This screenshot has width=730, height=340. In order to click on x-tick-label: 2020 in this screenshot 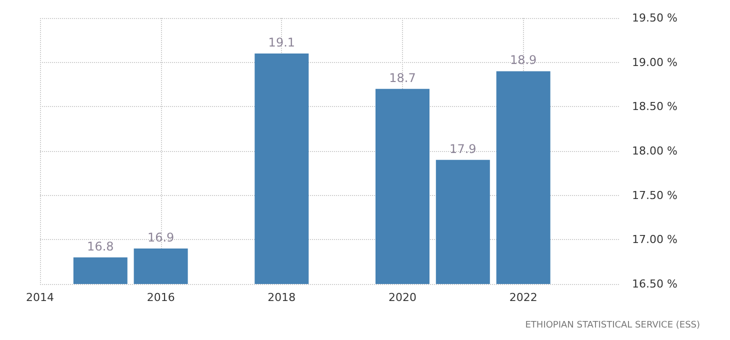, I will do `click(402, 297)`.